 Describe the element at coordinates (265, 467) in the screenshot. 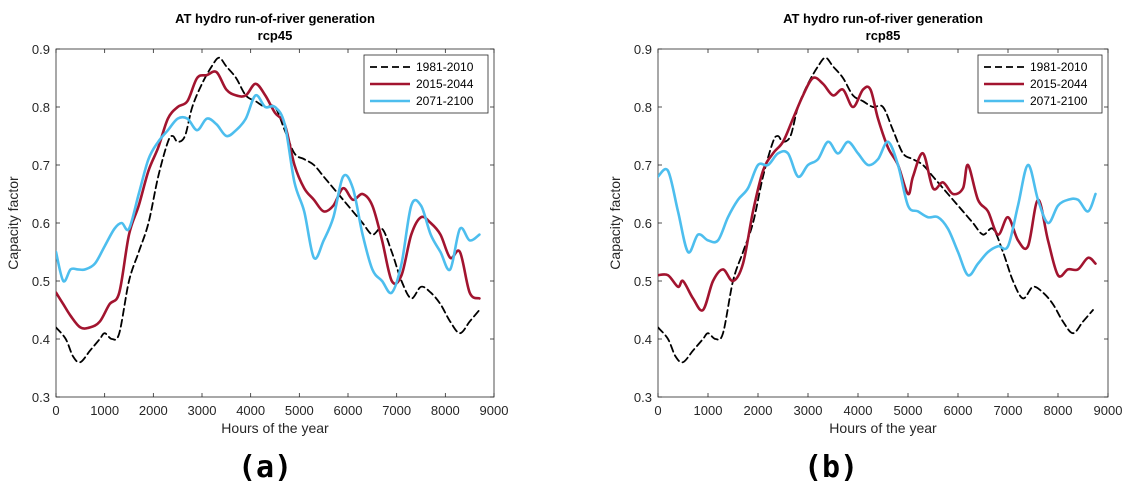

I see `panel-label-a: (a)` at that location.